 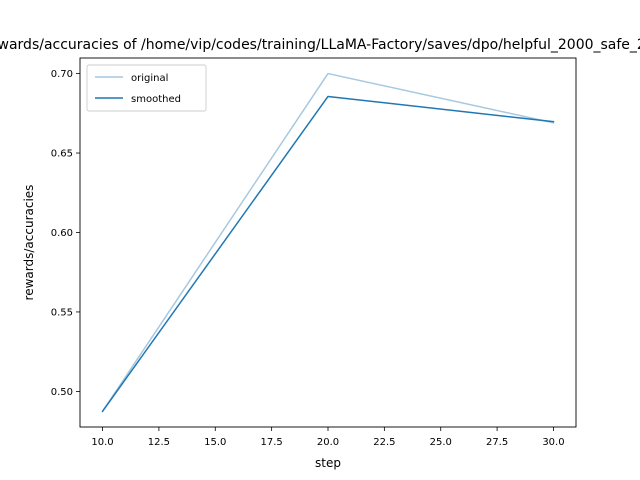 What do you see at coordinates (62, 74) in the screenshot?
I see `y-tick-label: 0.70` at bounding box center [62, 74].